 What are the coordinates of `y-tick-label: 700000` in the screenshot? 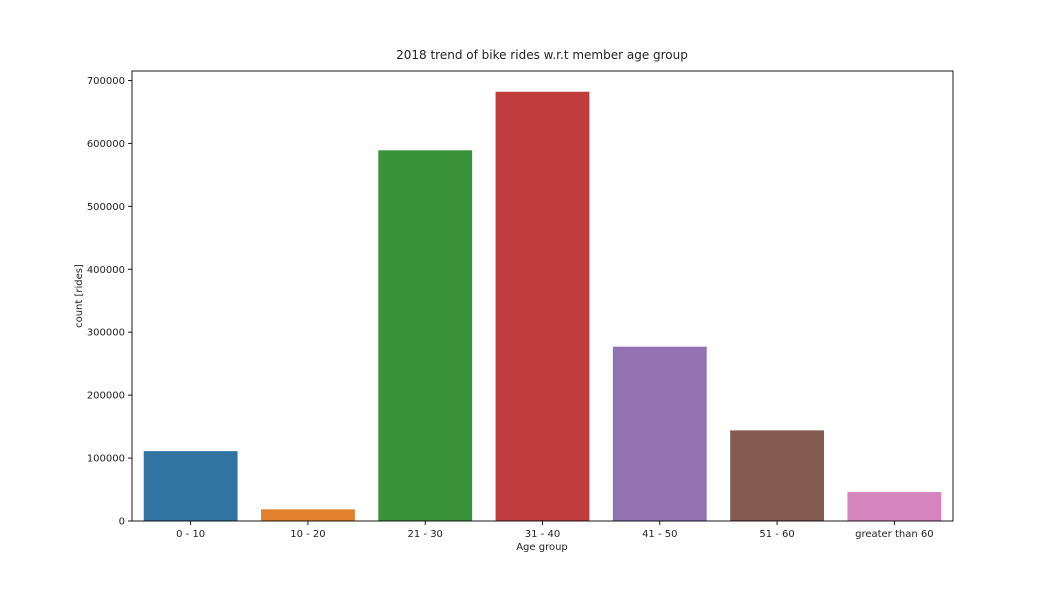 It's located at (106, 81).